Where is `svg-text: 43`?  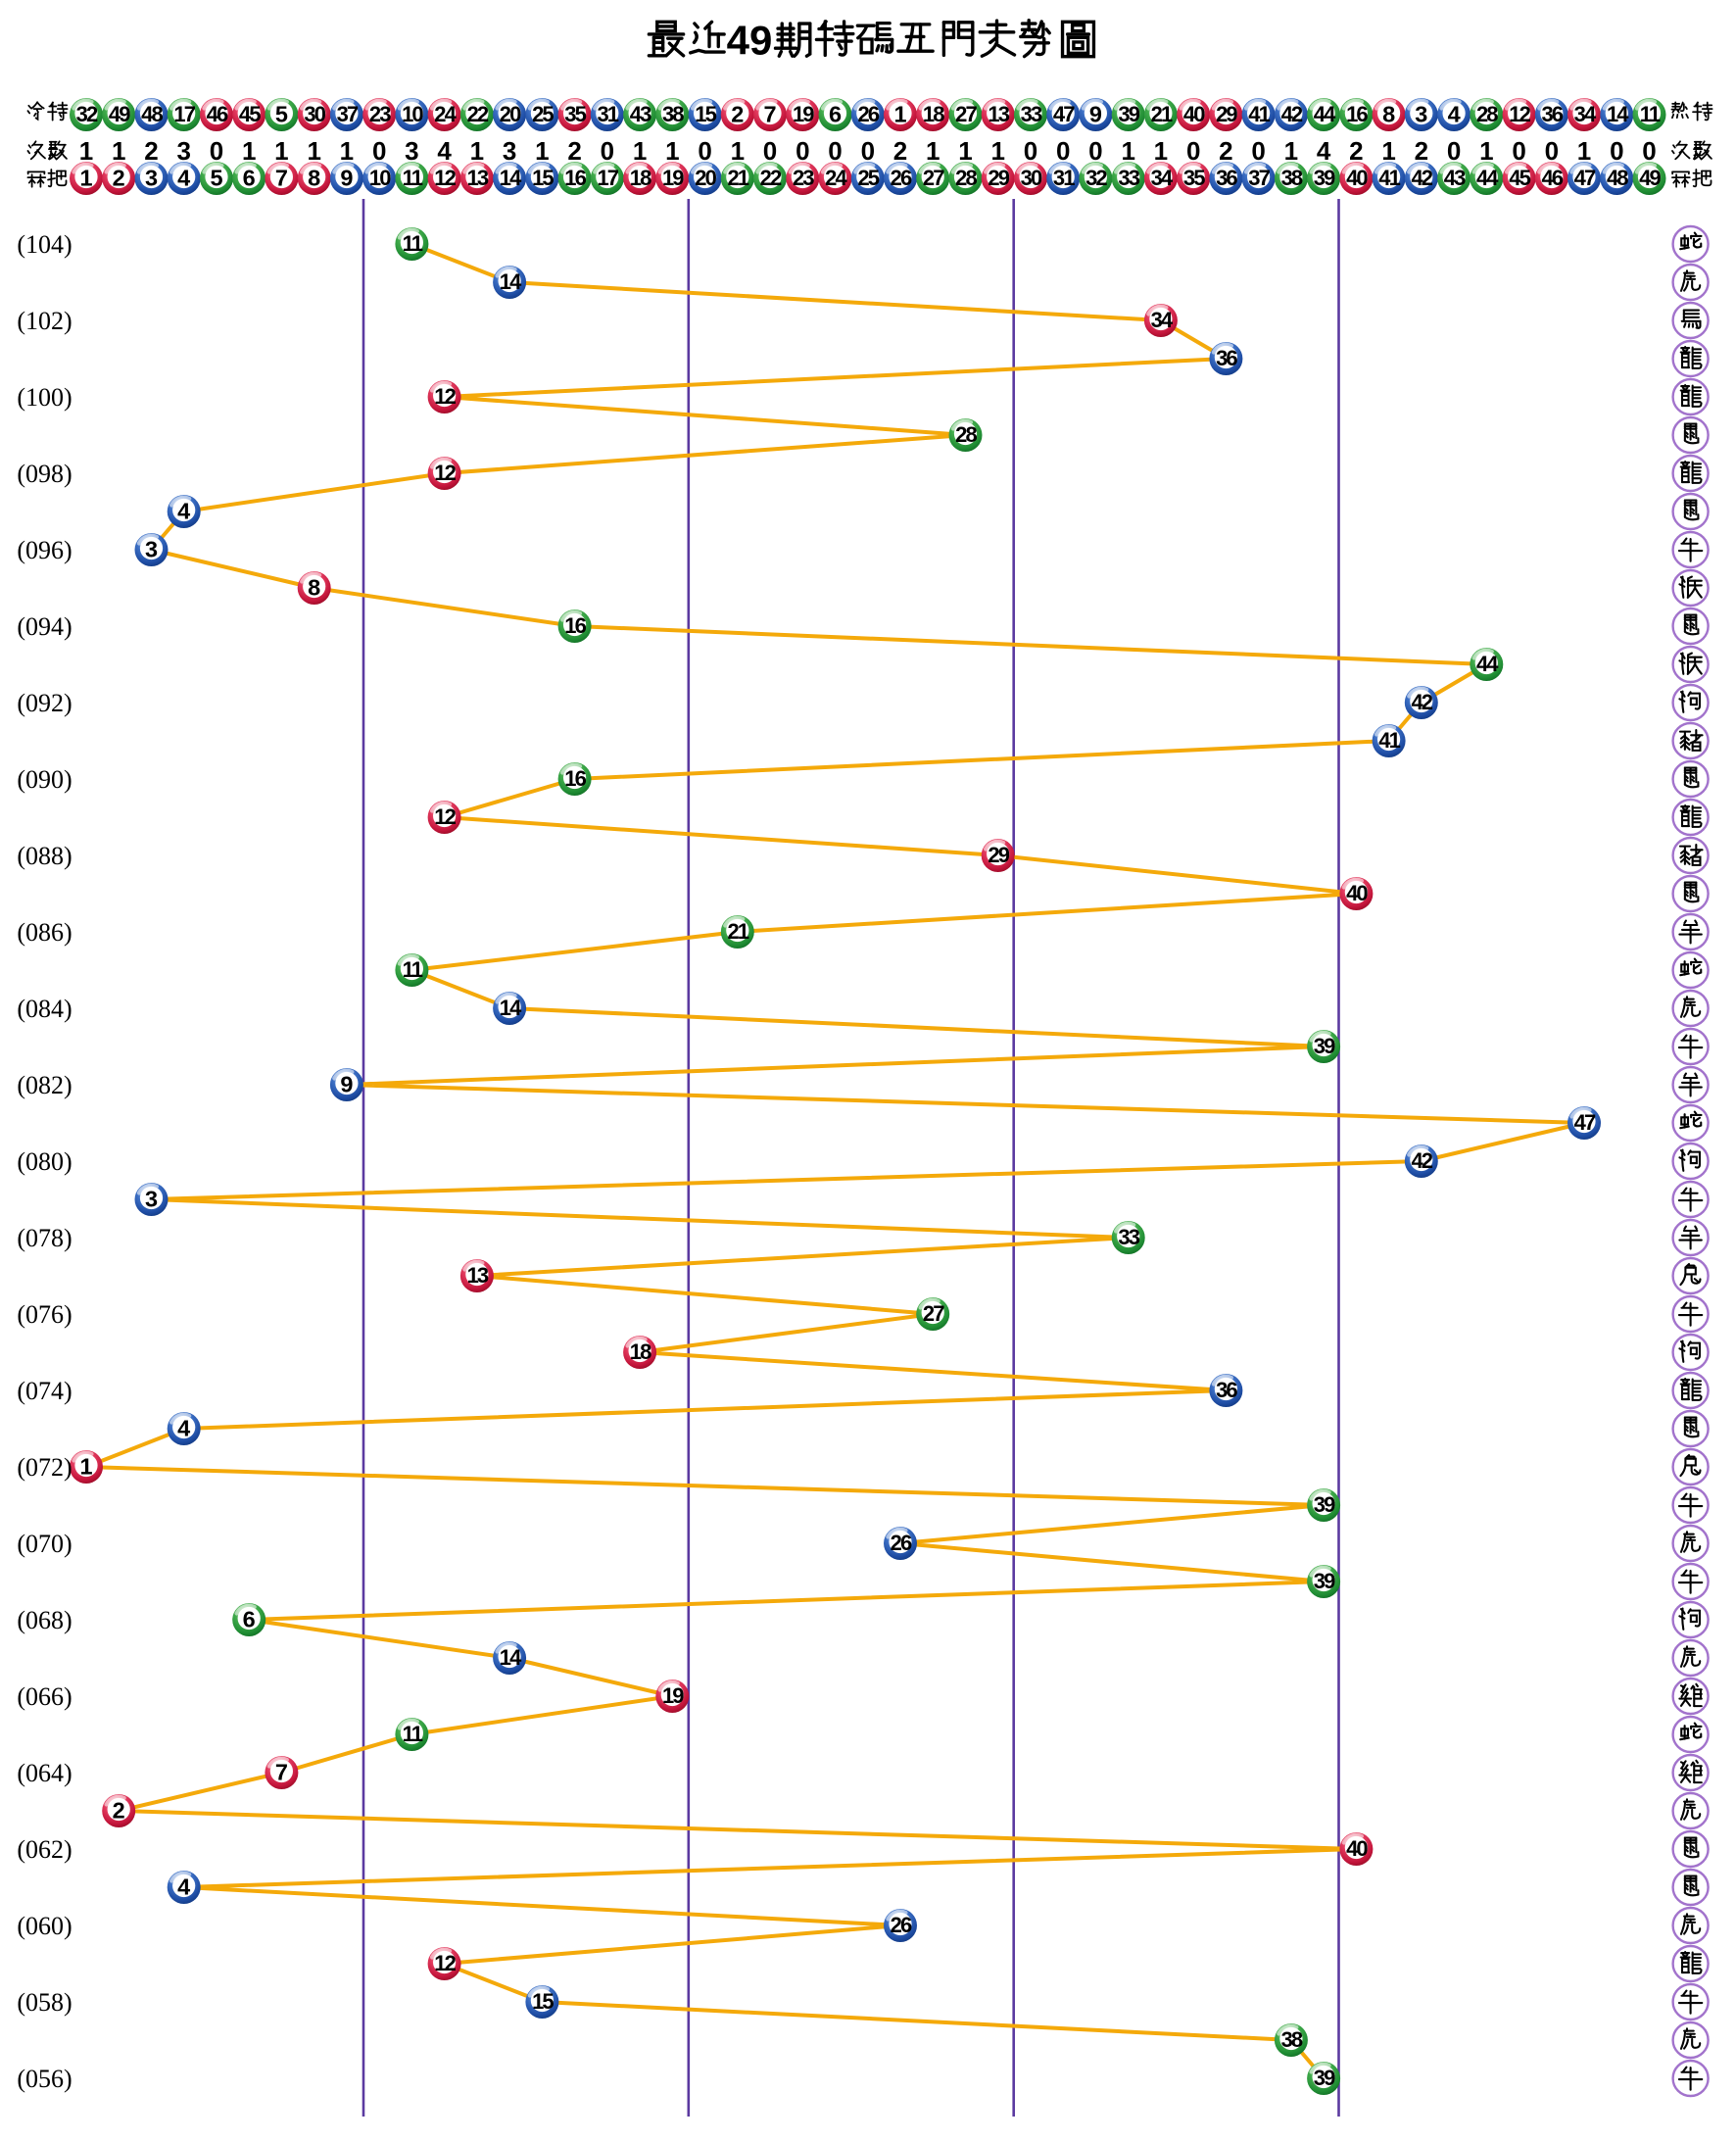
svg-text: 43 is located at coordinates (641, 114).